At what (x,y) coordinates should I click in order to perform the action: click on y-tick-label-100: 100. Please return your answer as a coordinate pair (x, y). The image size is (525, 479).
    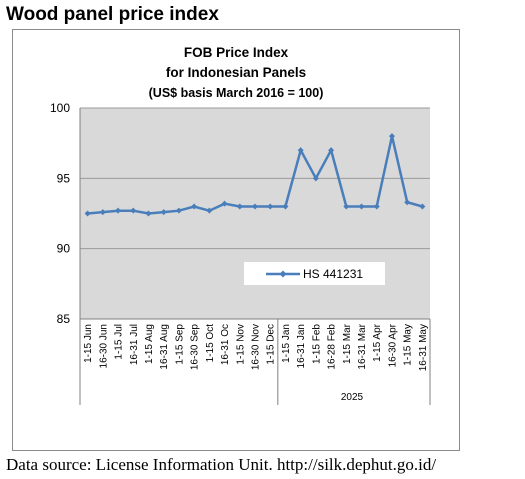
    Looking at the image, I should click on (60, 108).